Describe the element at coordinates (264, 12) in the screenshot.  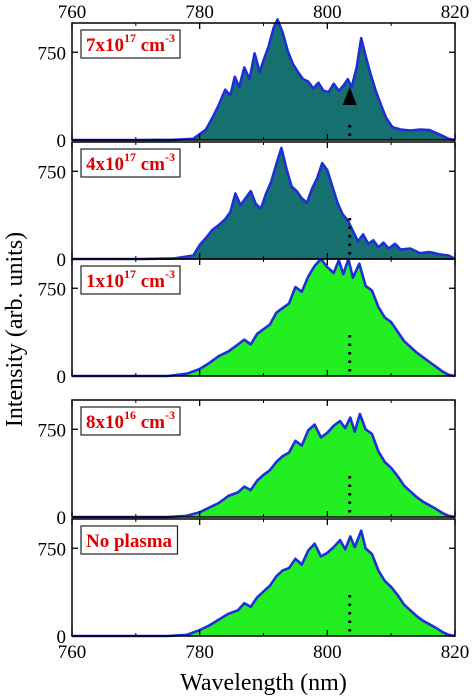
I see `x-tick-labels-top: 760 780 800 820` at that location.